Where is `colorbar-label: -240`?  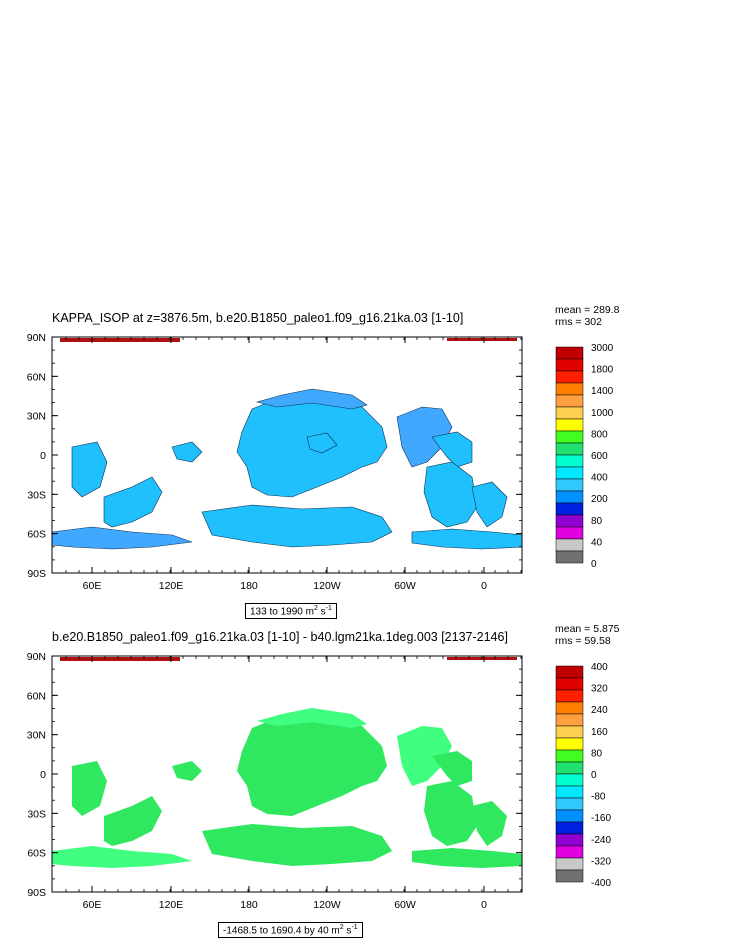
colorbar-label: -240 is located at coordinates (601, 840).